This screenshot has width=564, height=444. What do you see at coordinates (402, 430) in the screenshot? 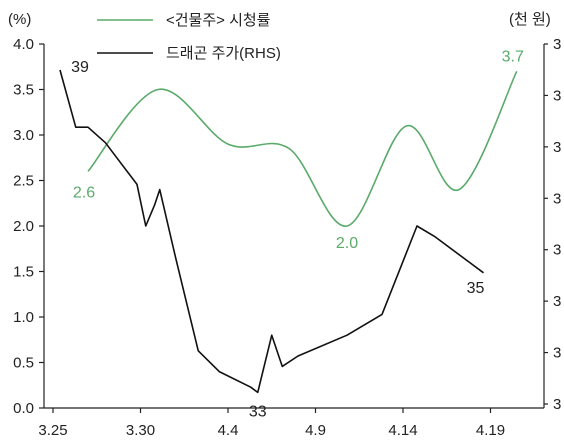
I see `x-tick-label: 4.14` at bounding box center [402, 430].